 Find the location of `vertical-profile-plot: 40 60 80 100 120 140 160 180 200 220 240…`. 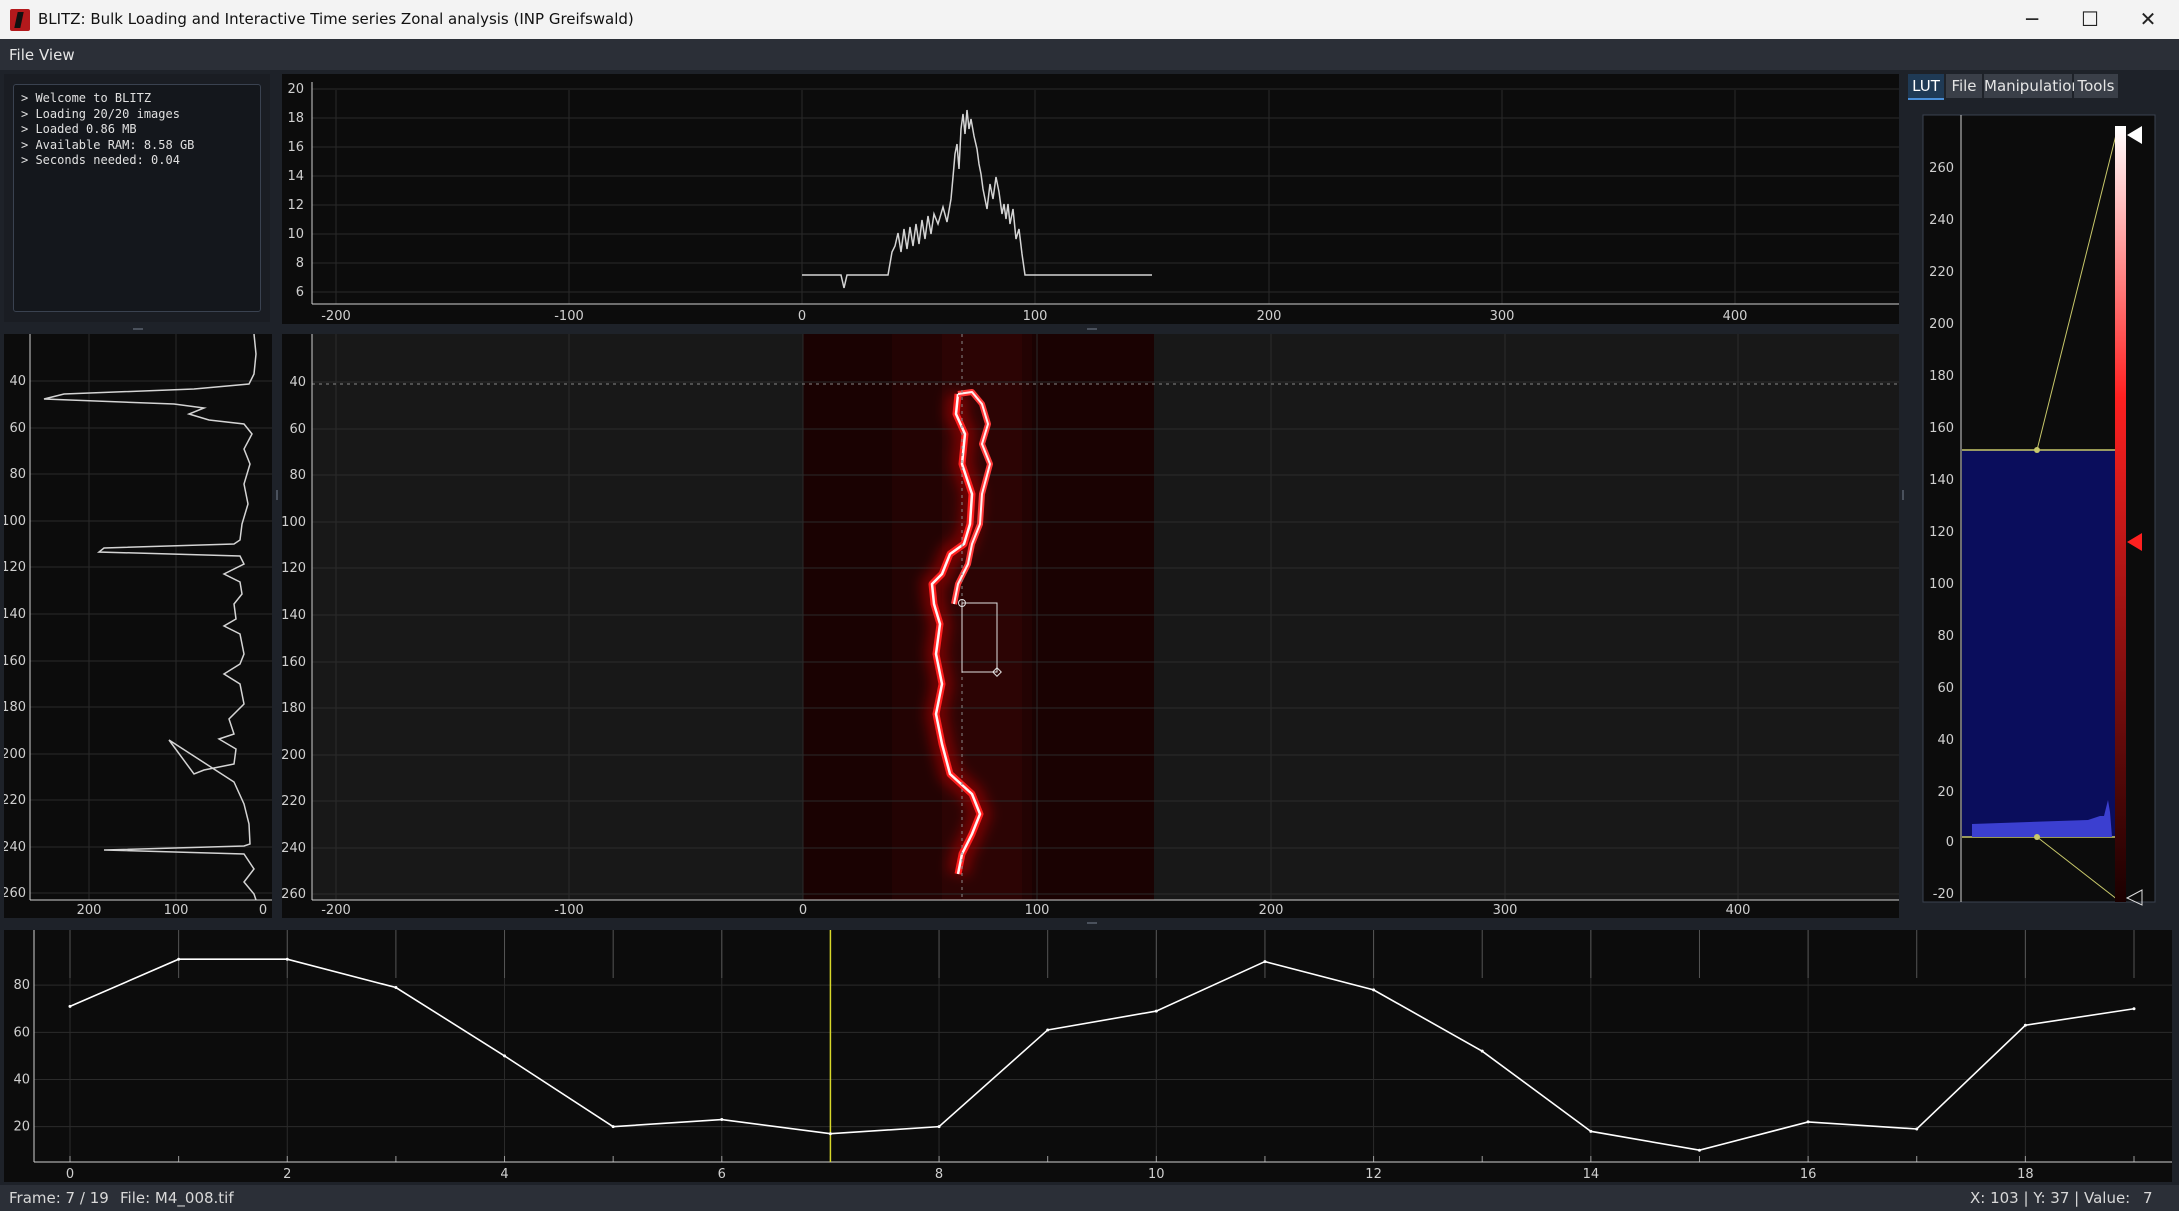

vertical-profile-plot: 40 60 80 100 120 140 160 180 200 220 240… is located at coordinates (138, 626).